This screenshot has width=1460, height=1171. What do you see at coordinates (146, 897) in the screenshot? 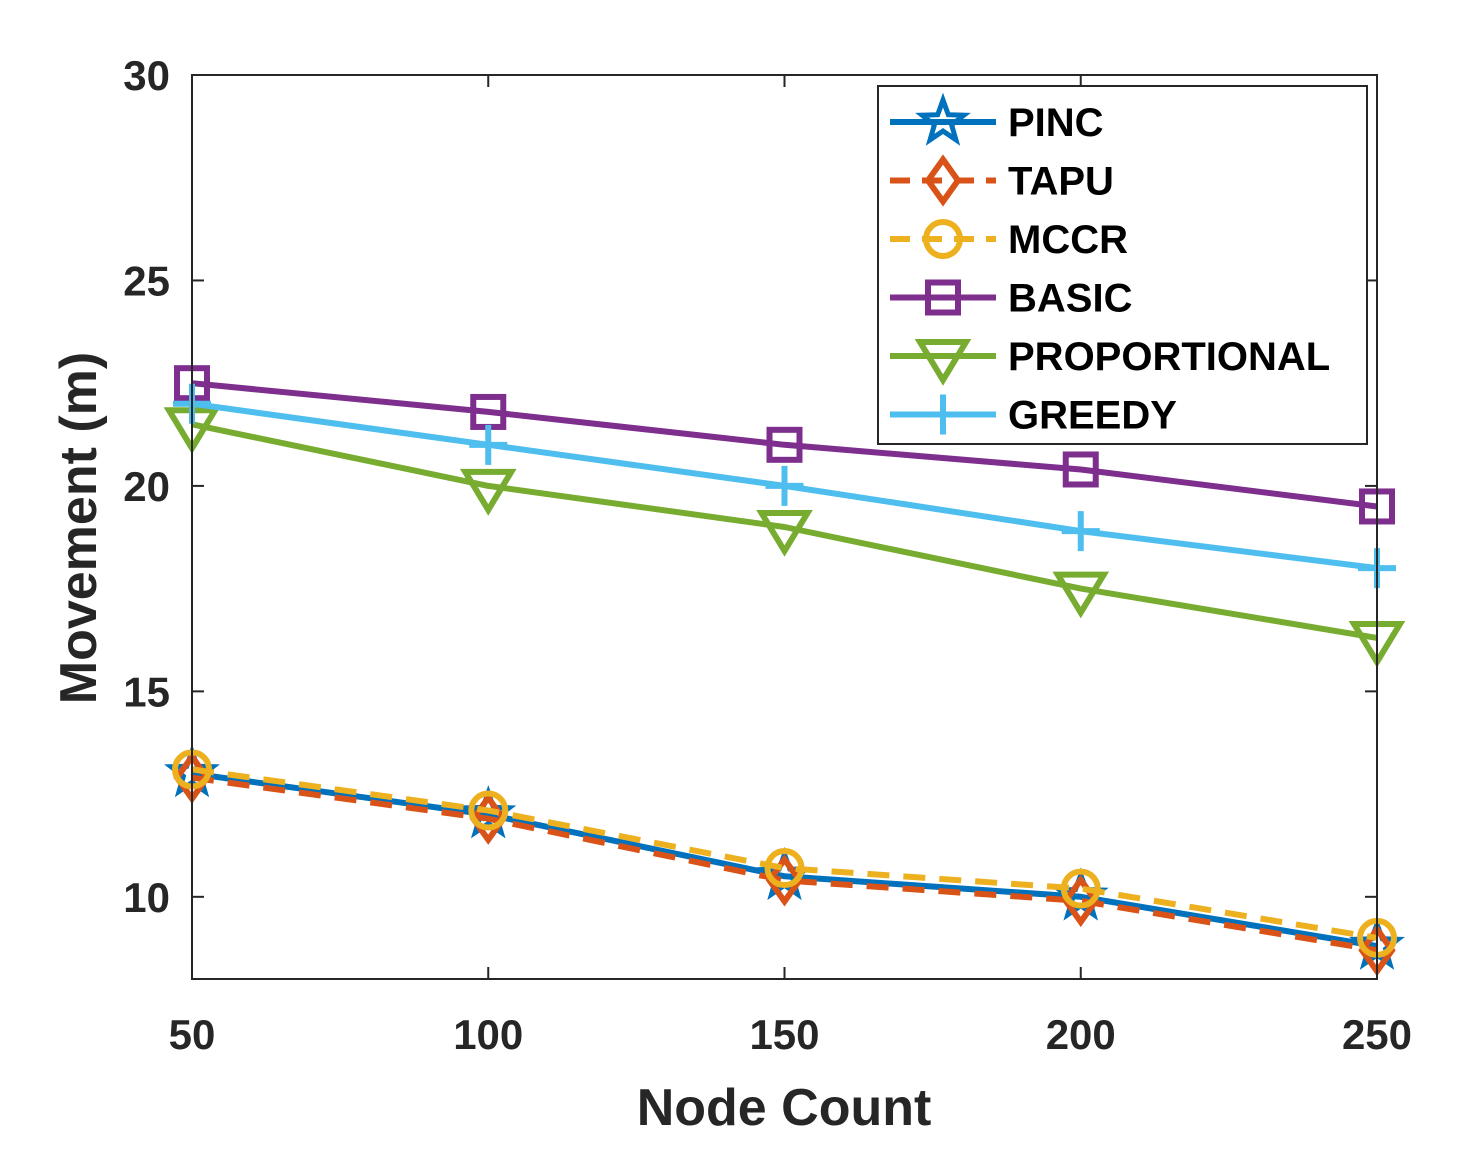
I see `y-tick-label: 10` at bounding box center [146, 897].